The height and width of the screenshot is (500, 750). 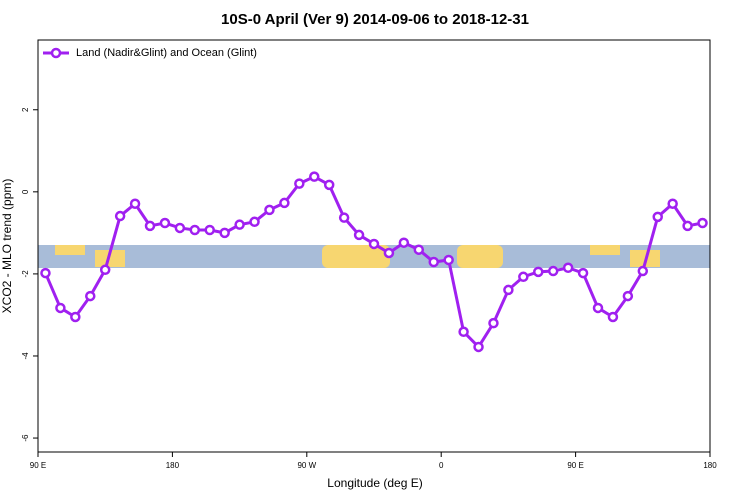 What do you see at coordinates (25, 274) in the screenshot?
I see `y-tick-label: -2` at bounding box center [25, 274].